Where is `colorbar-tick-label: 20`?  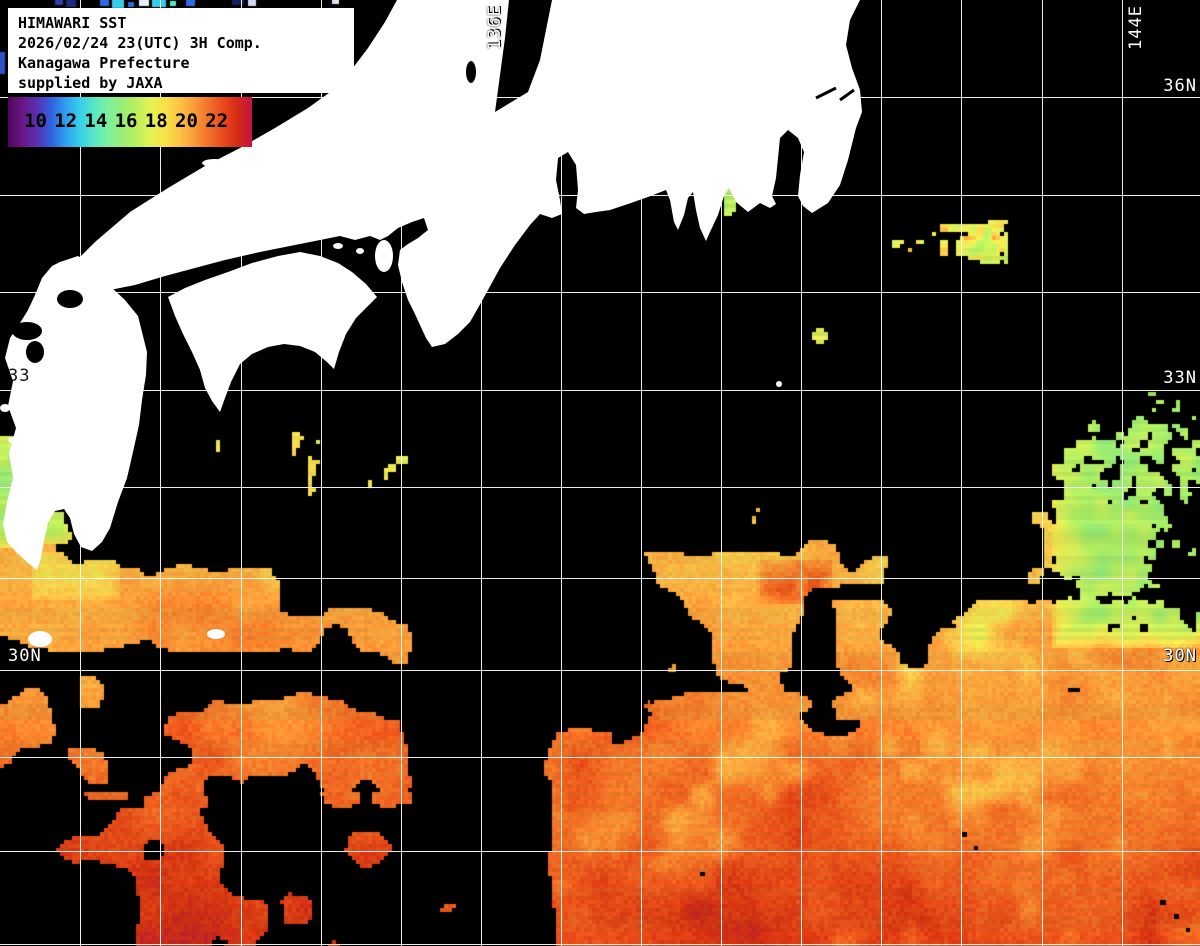
colorbar-tick-label: 20 is located at coordinates (186, 121).